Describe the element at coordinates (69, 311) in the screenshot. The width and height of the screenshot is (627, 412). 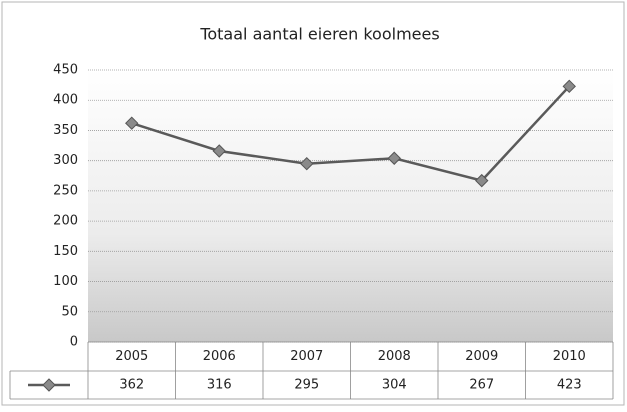
I see `y-tick-label: 50` at that location.